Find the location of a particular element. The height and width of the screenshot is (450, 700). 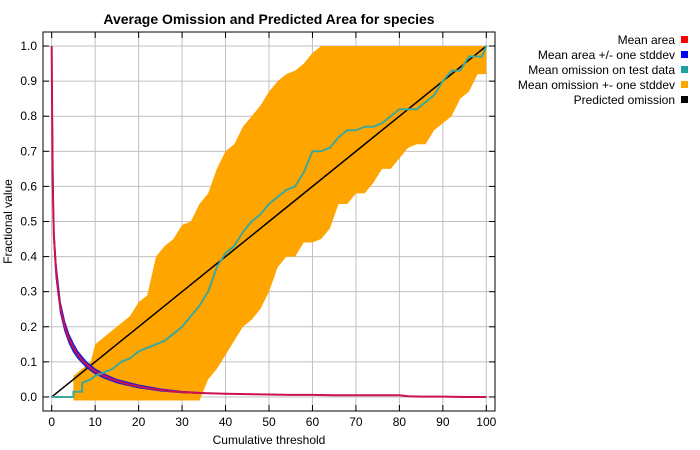

x-tick-label: 90 is located at coordinates (443, 422).